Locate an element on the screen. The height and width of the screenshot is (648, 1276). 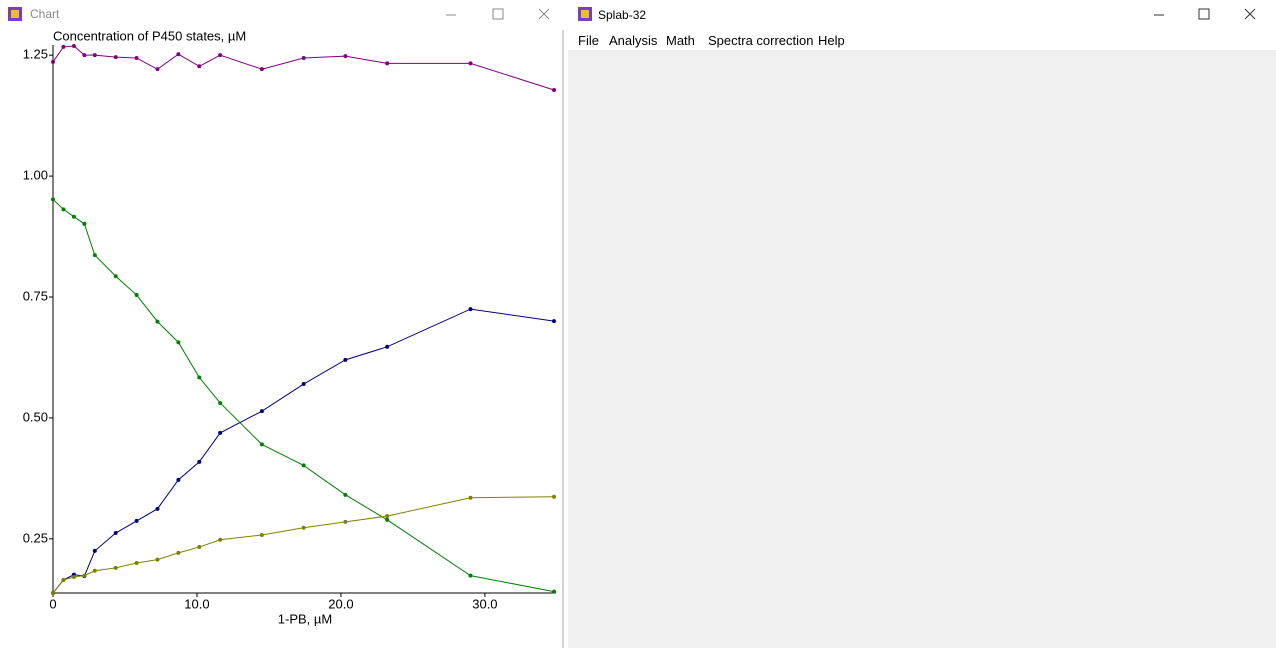
x-axis-label: 1-PB, µM is located at coordinates (305, 618).